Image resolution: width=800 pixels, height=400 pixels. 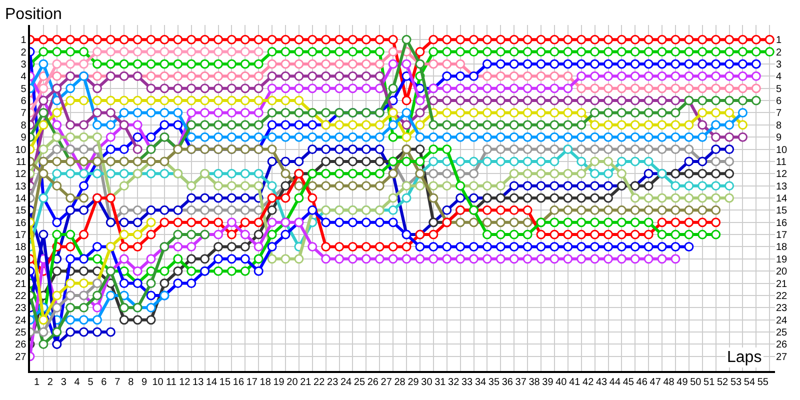 I want to click on x-tick-label: 19, so click(x=279, y=382).